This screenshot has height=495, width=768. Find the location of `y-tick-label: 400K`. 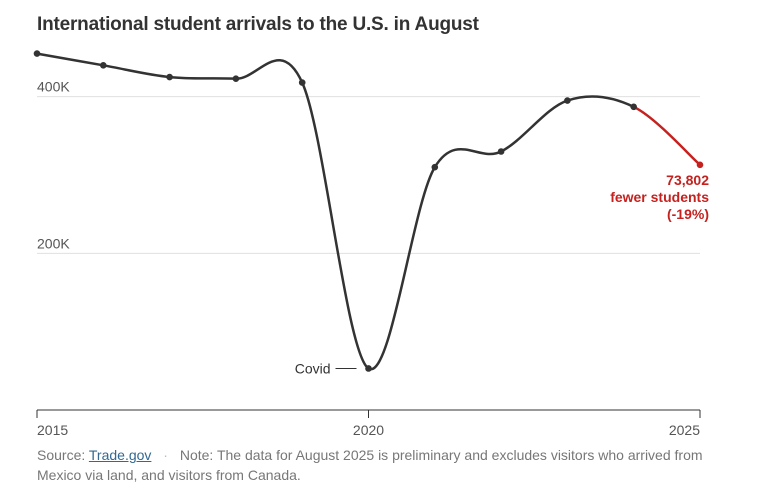

y-tick-label: 400K is located at coordinates (53, 87).